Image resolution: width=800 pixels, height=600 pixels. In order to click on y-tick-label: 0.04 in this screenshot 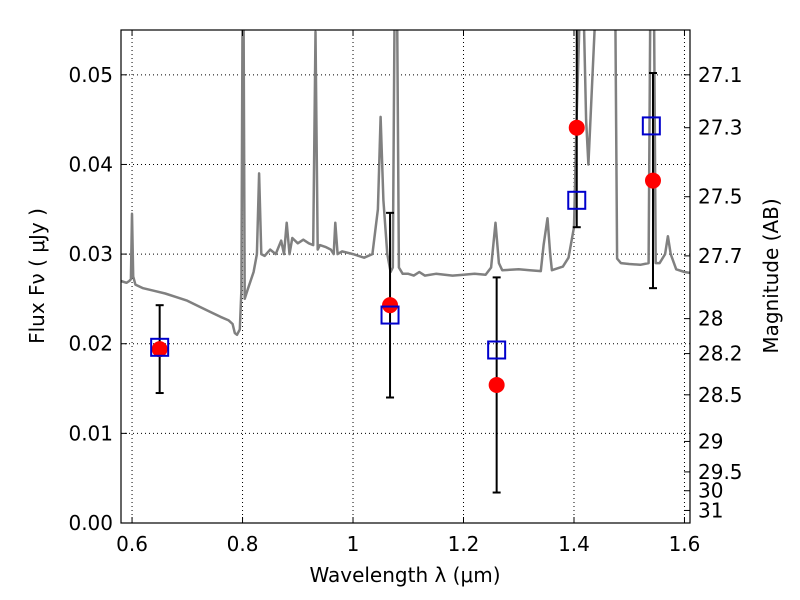, I will do `click(90, 164)`.